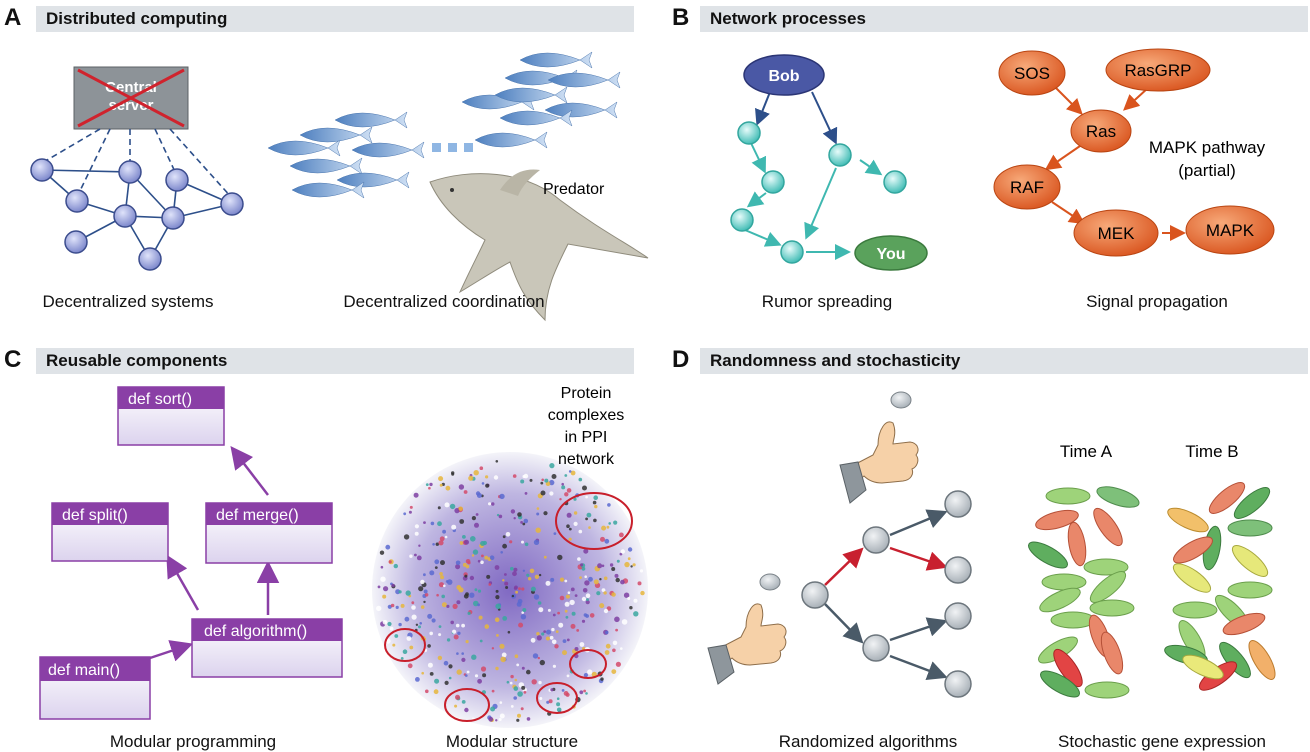 The width and height of the screenshot is (1310, 752). What do you see at coordinates (452, 147) in the screenshot?
I see `ellipsis-dots` at bounding box center [452, 147].